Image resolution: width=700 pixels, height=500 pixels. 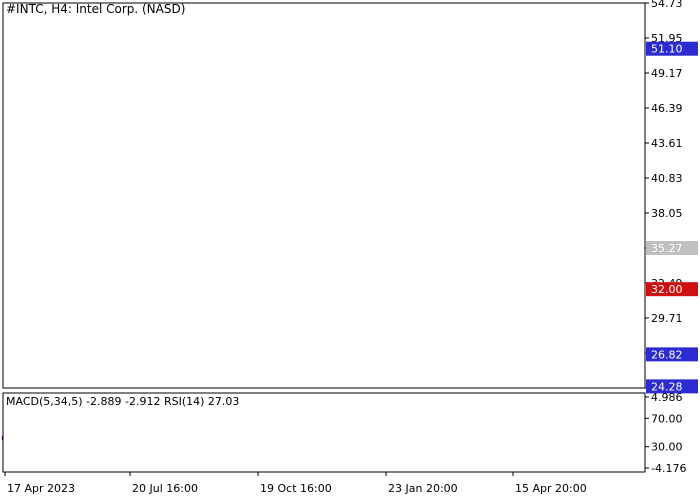 What do you see at coordinates (41, 488) in the screenshot?
I see `time-tick-label: 17 Apr 2023` at bounding box center [41, 488].